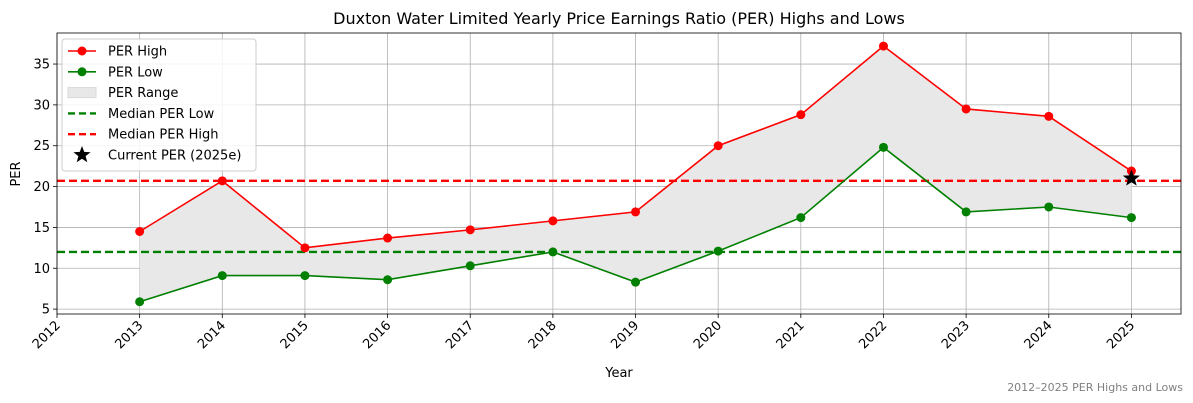  Describe the element at coordinates (82, 72) in the screenshot. I see `legend-per-low-marker` at that location.